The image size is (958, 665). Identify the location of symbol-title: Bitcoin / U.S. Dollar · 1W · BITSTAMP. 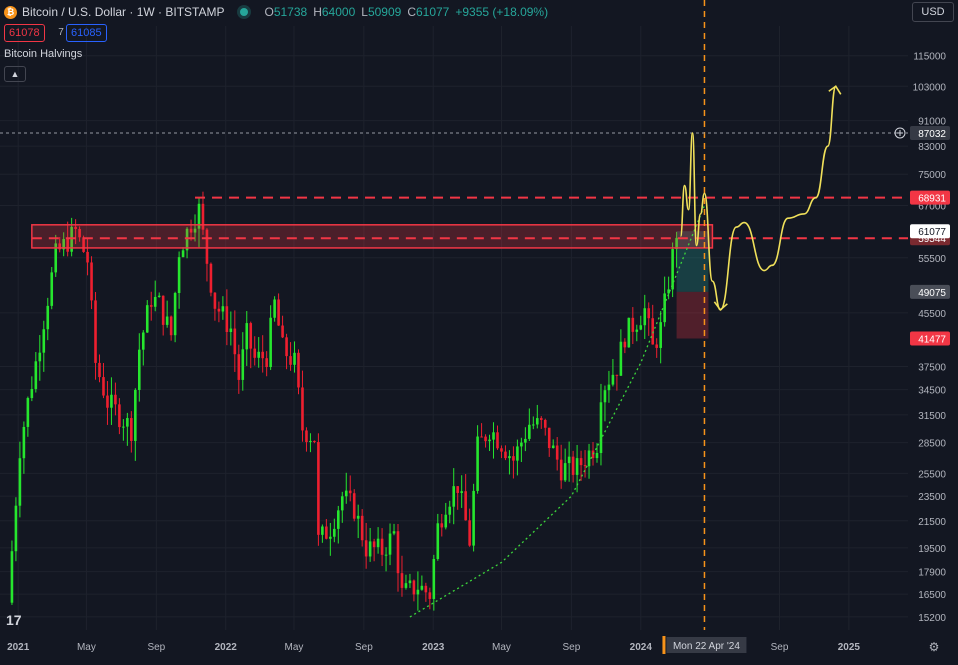
(123, 12).